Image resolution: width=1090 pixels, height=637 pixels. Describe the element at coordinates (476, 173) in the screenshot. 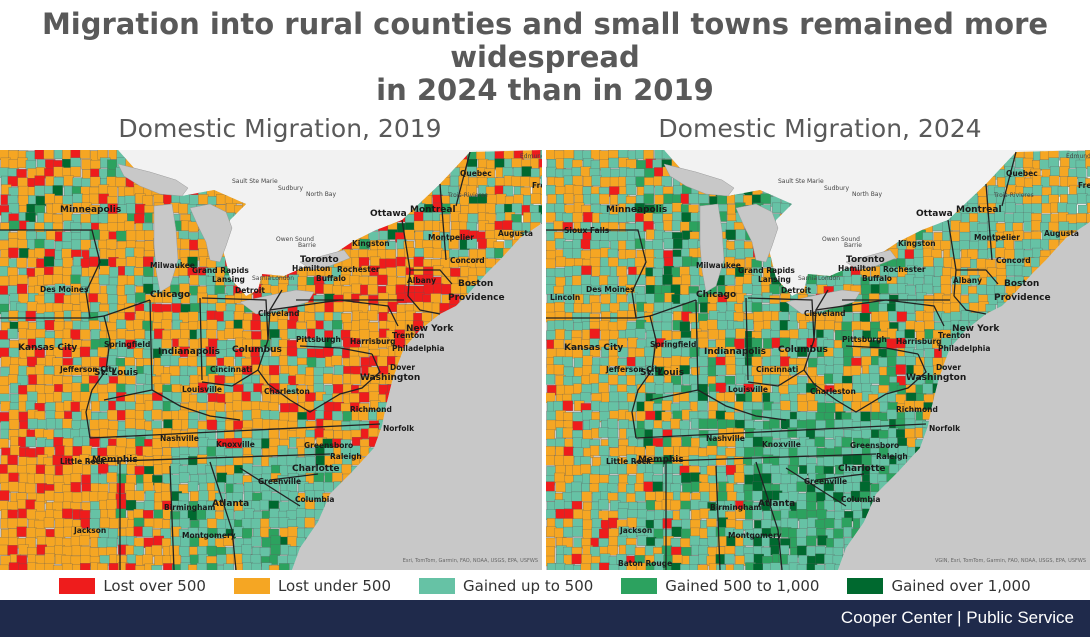

I see `city-label: Quebec` at that location.